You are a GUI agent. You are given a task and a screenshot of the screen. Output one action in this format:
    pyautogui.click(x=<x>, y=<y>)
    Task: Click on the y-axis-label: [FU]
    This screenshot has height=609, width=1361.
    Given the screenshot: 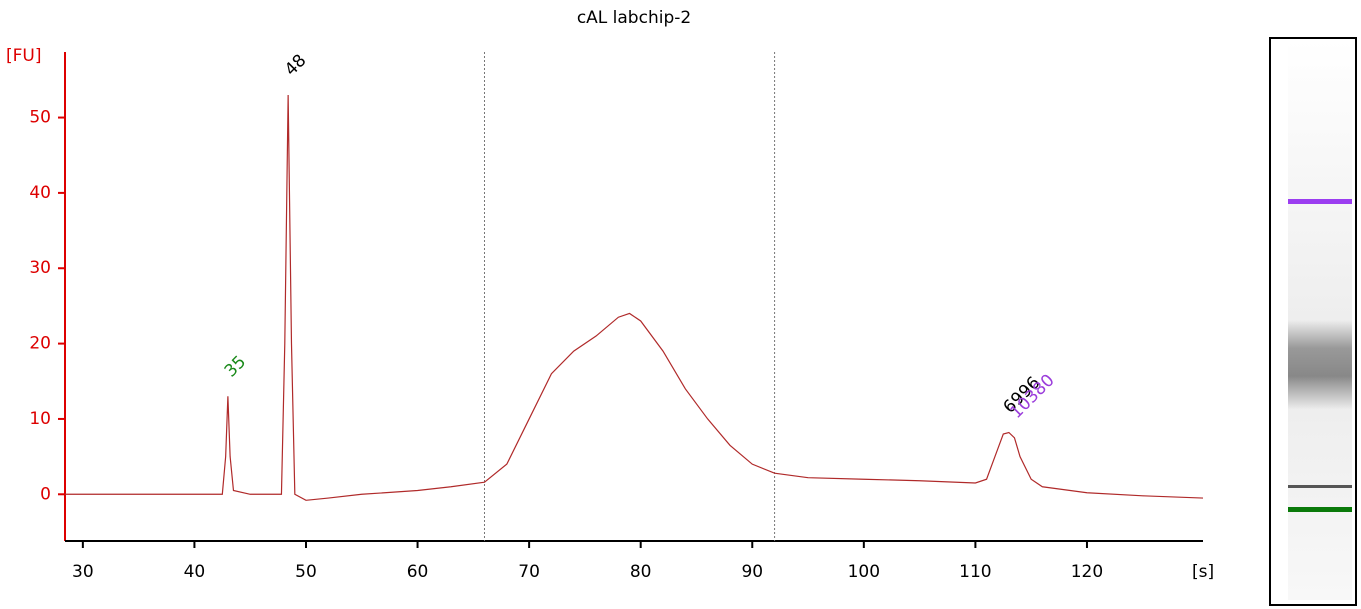 What is the action you would take?
    pyautogui.click(x=24, y=56)
    